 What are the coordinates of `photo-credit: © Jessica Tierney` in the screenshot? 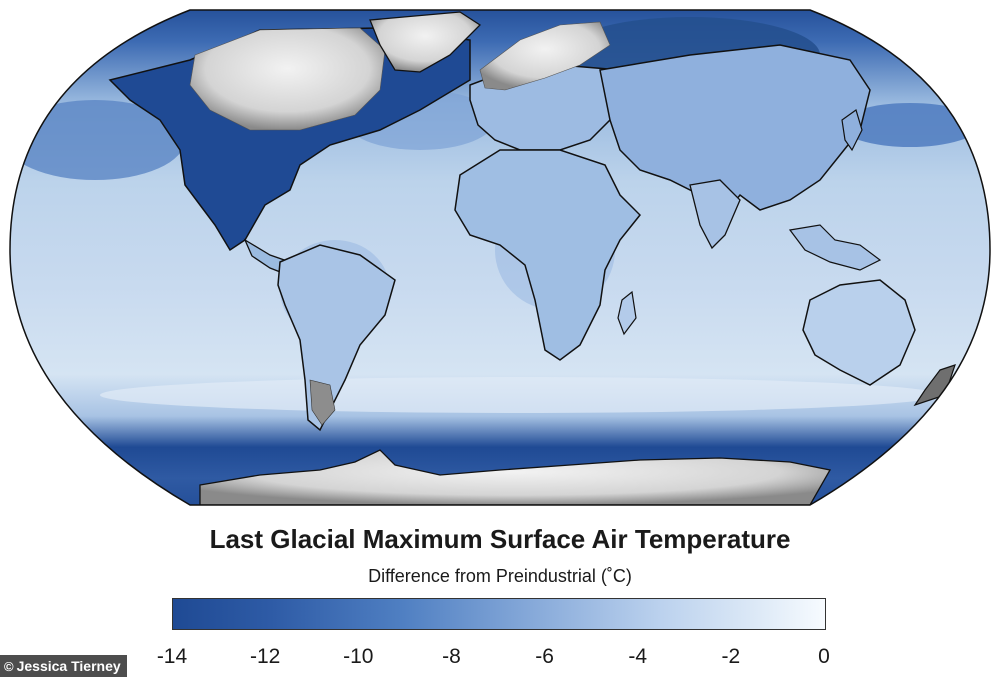 It's located at (63, 666).